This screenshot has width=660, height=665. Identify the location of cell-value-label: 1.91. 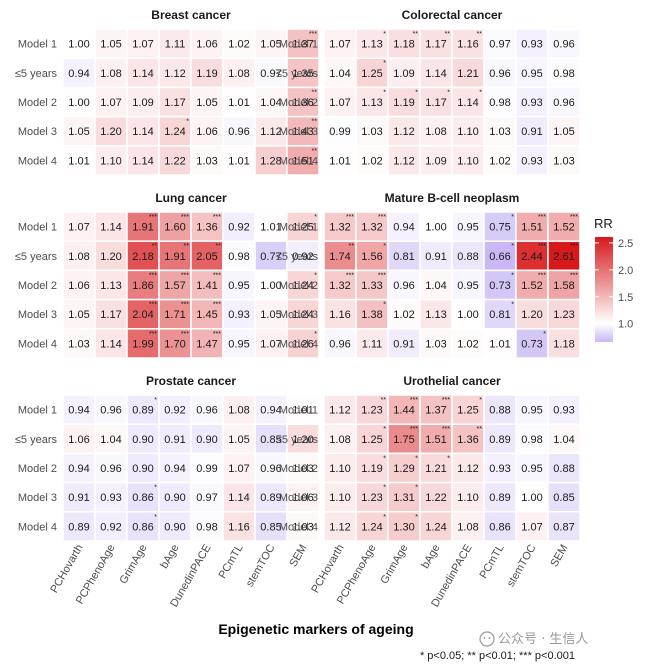
(174, 257).